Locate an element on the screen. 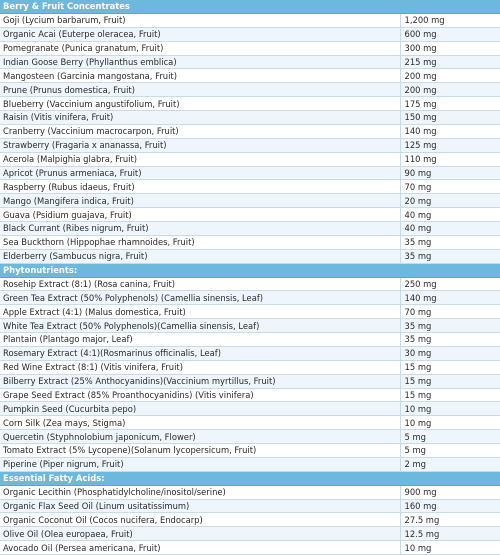 The height and width of the screenshot is (555, 500). ingredient-name: Raisin (Vitis vinifera, Fruit) is located at coordinates (200, 117).